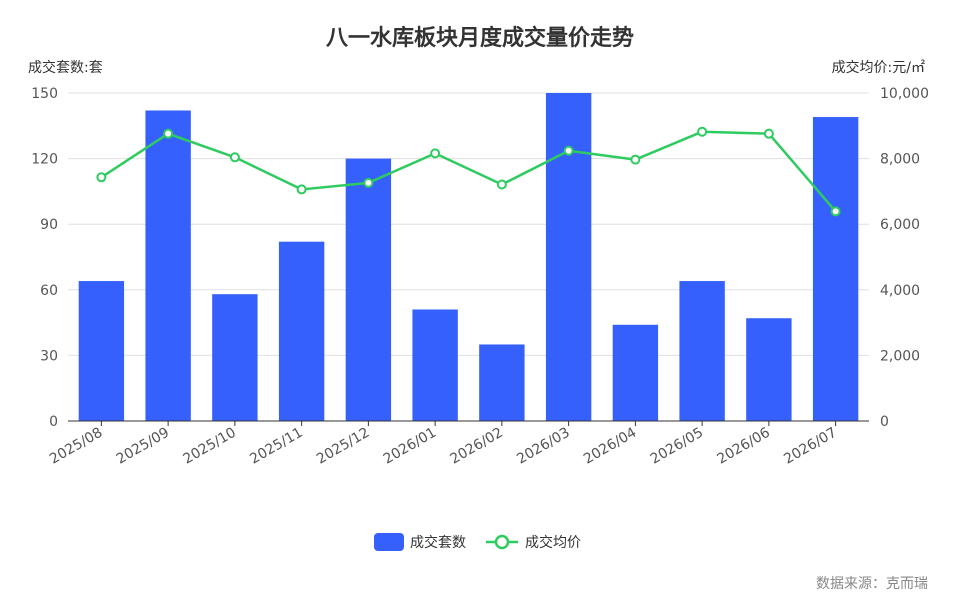  What do you see at coordinates (438, 542) in the screenshot?
I see `legend-bar-label: 成交套数` at bounding box center [438, 542].